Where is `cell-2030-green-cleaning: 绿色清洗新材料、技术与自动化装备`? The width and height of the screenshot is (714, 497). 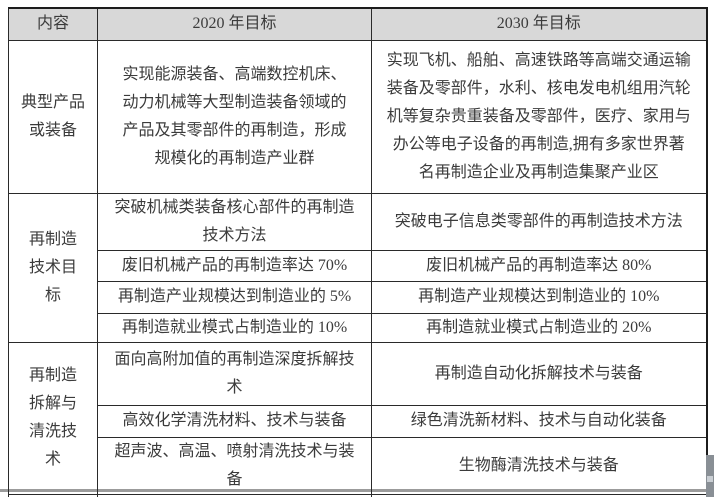
cell-2030-green-cleaning: 绿色清洗新材料、技术与自动化装备 is located at coordinates (539, 421).